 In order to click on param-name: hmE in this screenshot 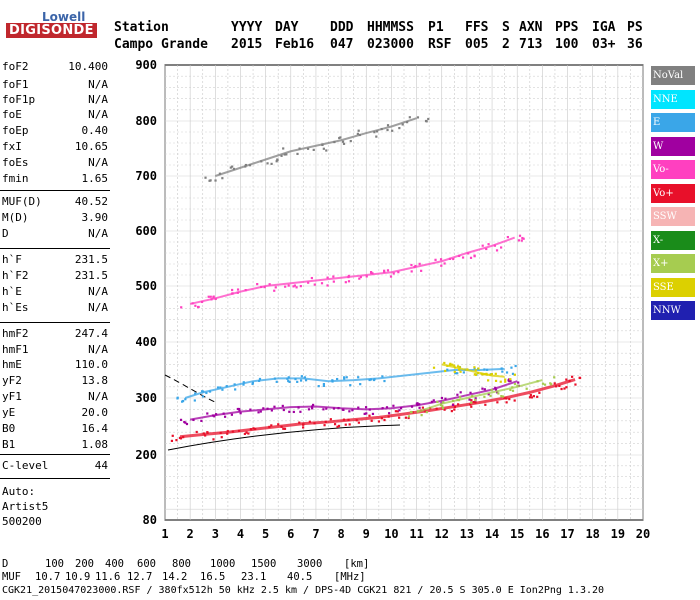, I will do `click(12, 364)`.